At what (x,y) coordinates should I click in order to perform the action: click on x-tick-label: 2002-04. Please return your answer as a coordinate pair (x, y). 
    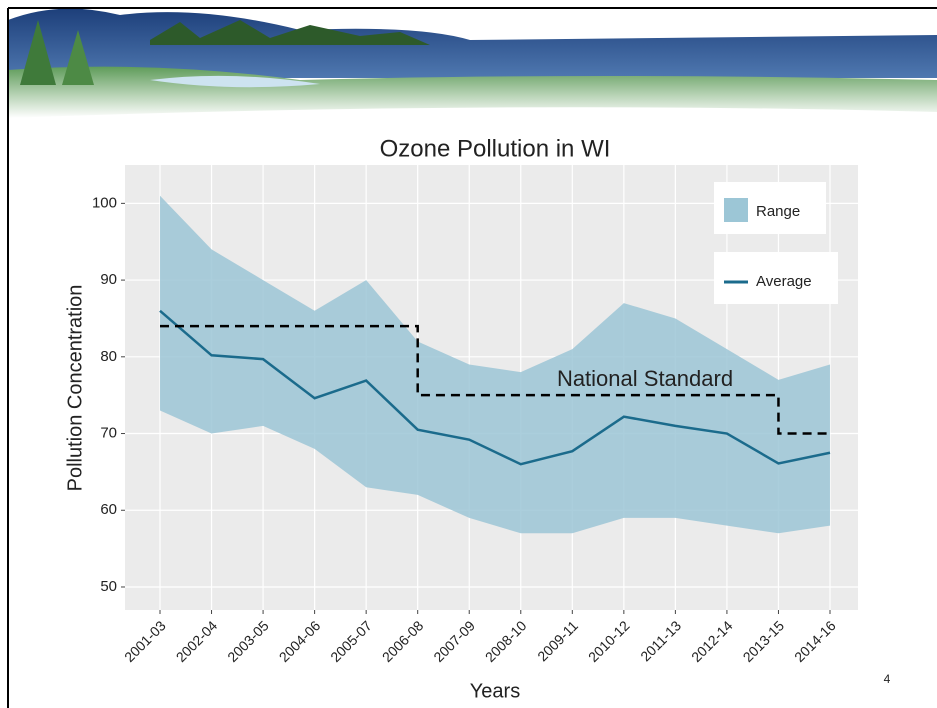
    Looking at the image, I should click on (197, 641).